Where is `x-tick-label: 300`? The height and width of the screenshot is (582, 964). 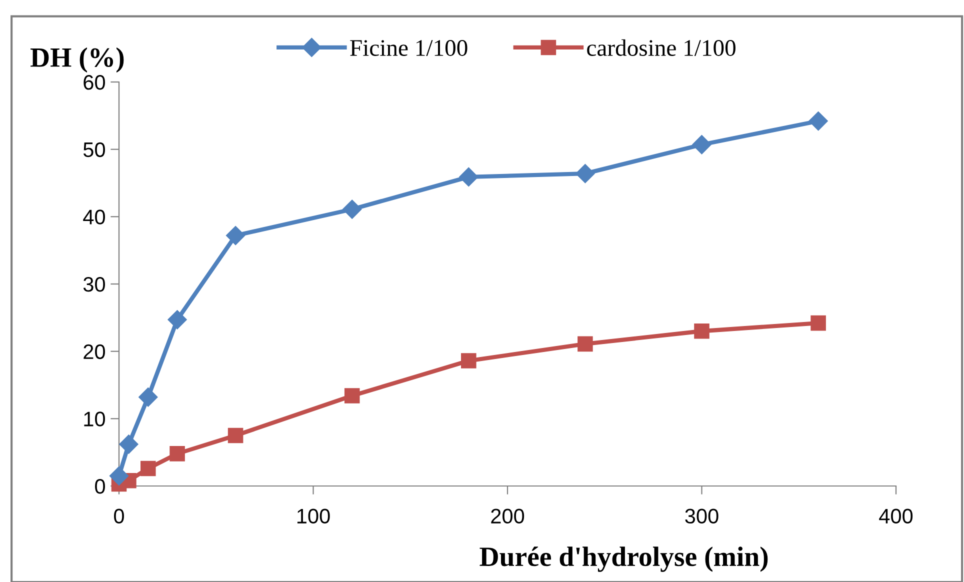 x-tick-label: 300 is located at coordinates (701, 516).